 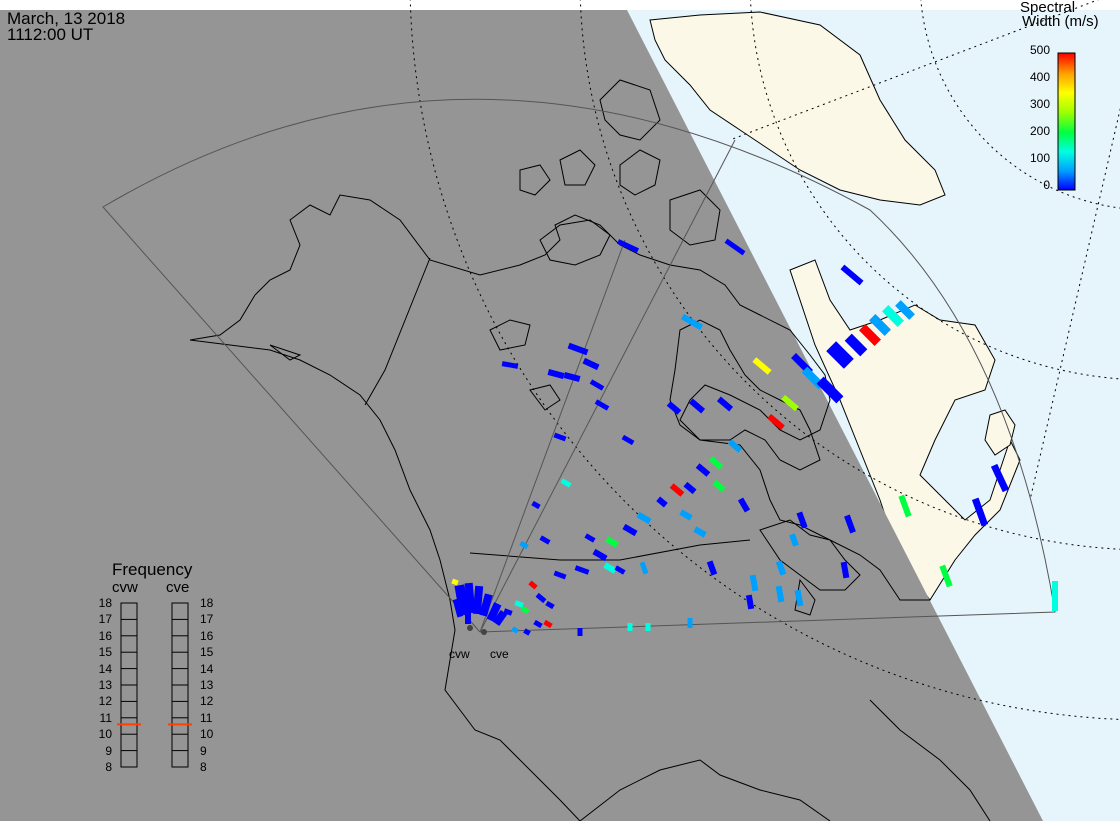 What do you see at coordinates (108, 750) in the screenshot?
I see `frequency-tick-left: 9` at bounding box center [108, 750].